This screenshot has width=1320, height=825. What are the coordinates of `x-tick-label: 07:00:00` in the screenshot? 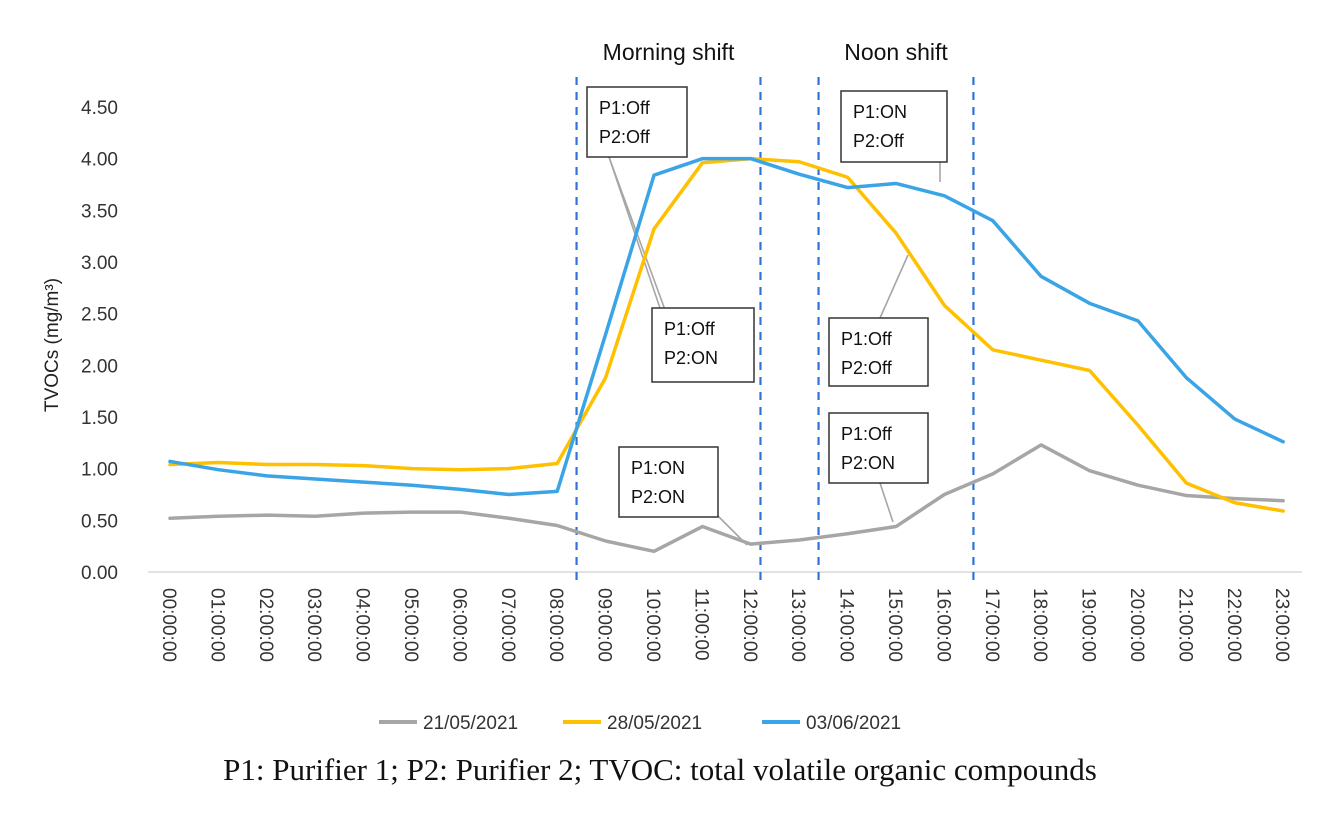 It's located at (507, 625).